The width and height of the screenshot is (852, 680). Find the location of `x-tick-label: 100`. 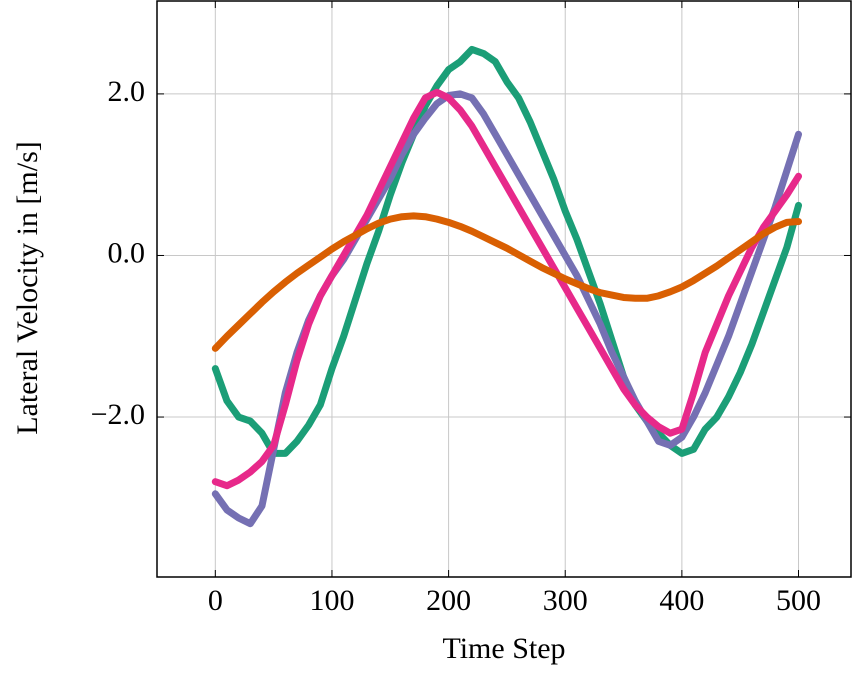

x-tick-label: 100 is located at coordinates (331, 600).